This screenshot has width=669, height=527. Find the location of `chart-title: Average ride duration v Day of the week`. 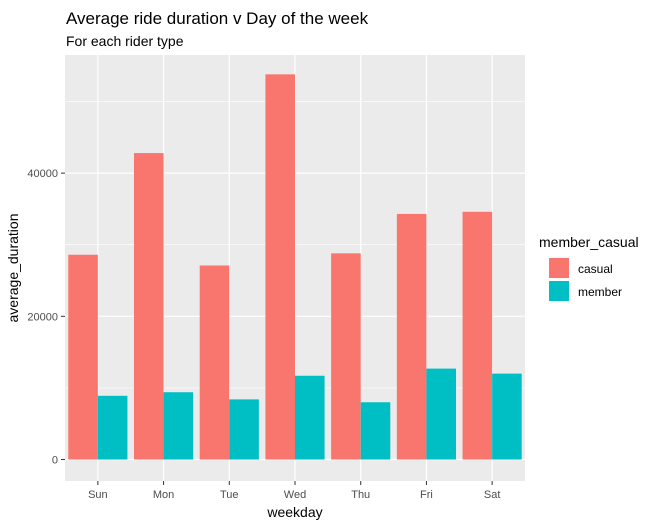

chart-title: Average ride duration v Day of the week is located at coordinates (217, 18).